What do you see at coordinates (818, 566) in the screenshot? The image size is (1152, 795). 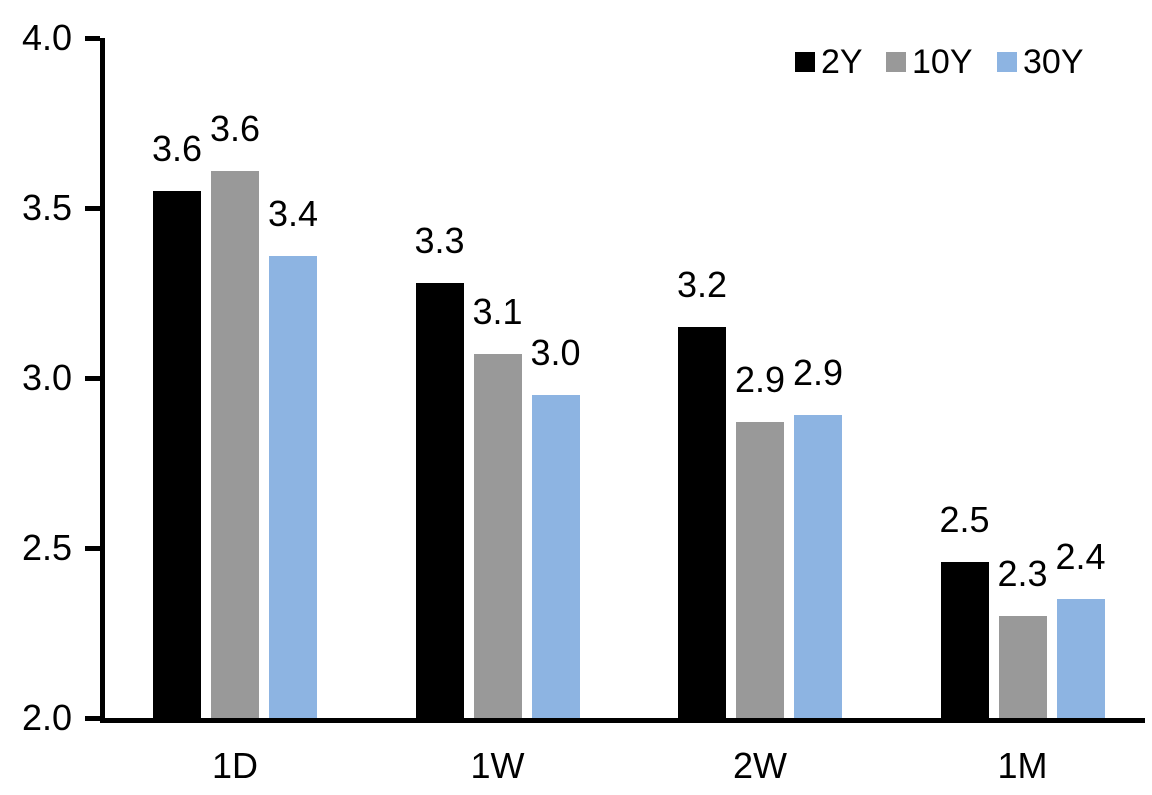 I see `bar-30y-2w` at bounding box center [818, 566].